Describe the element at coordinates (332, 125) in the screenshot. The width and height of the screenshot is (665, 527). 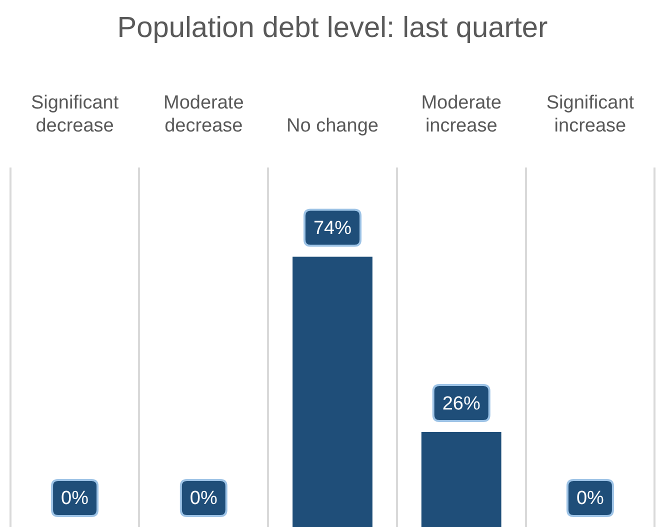
I see `x-tick-label: No change` at that location.